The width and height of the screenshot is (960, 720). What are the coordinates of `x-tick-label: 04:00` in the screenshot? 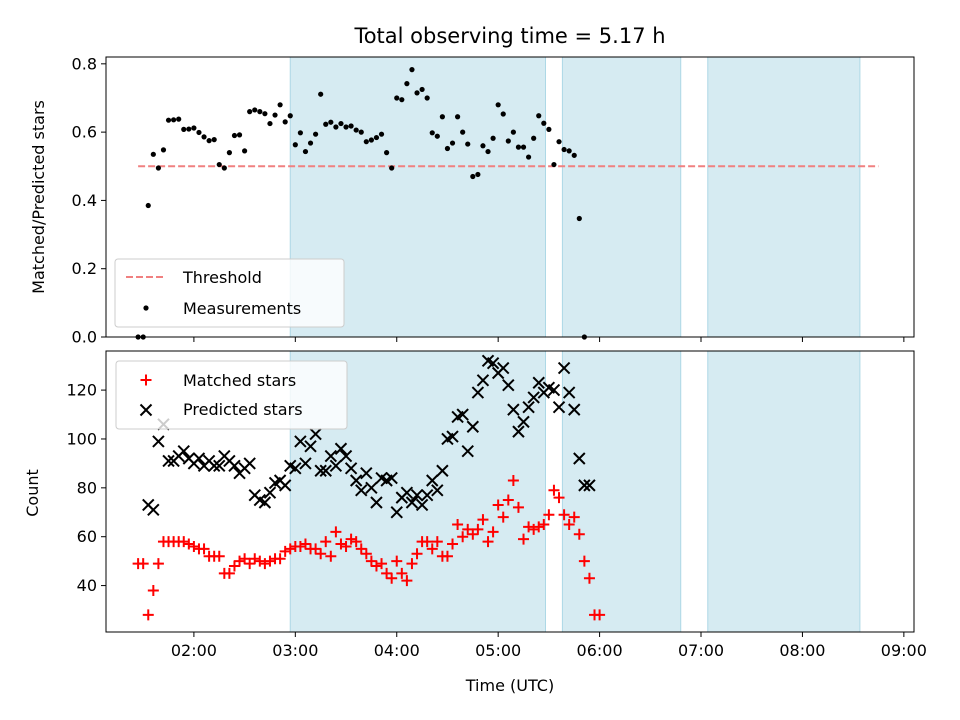 It's located at (397, 650).